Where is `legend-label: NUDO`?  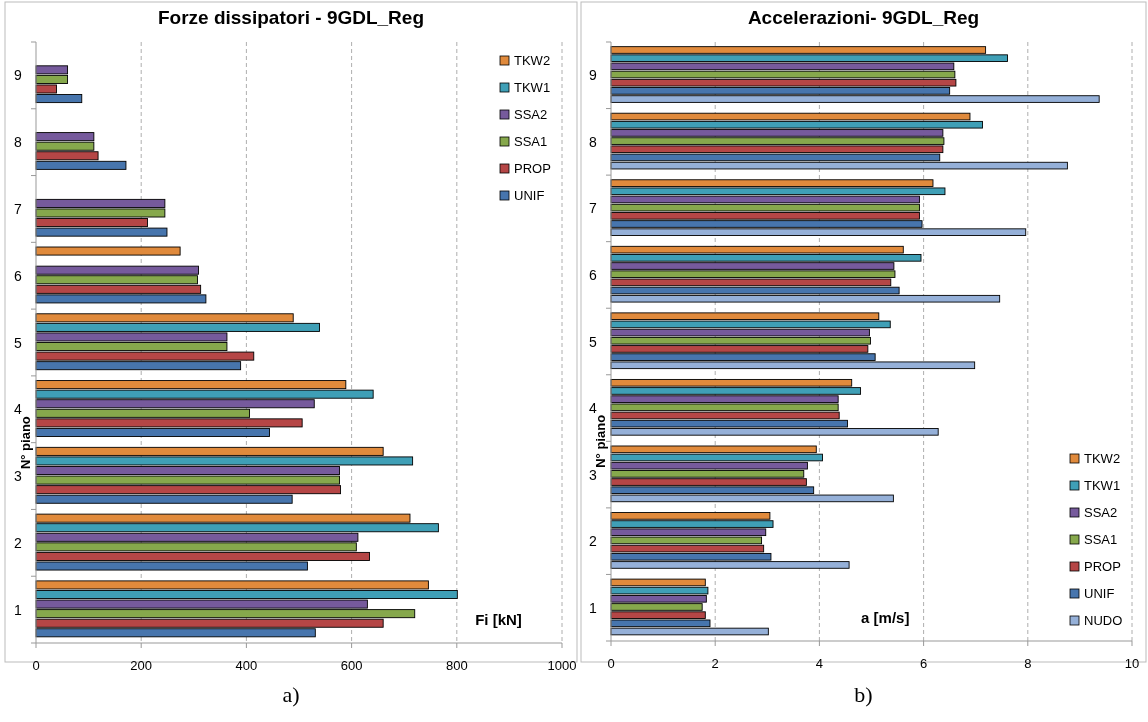 legend-label: NUDO is located at coordinates (1103, 620).